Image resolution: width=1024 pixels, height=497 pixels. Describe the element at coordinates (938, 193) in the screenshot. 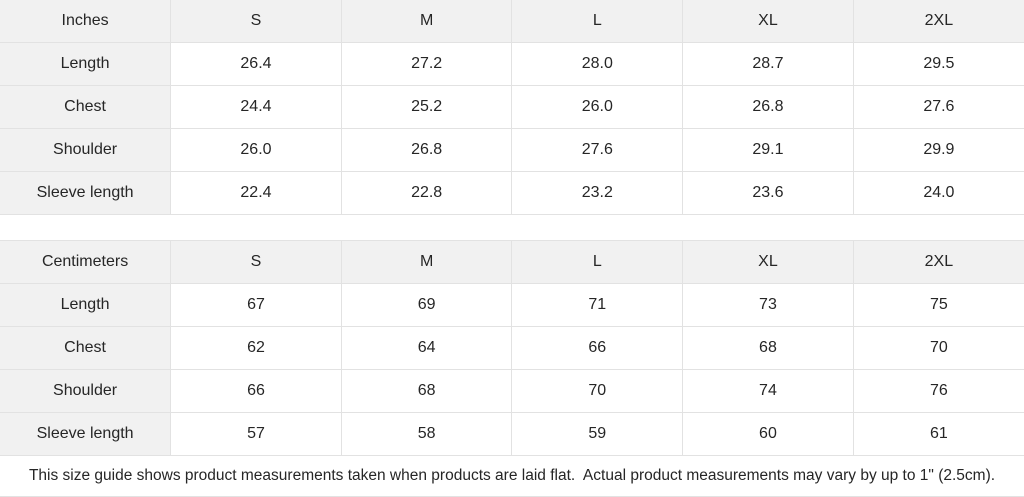

I see `value-cell: 24.0` at that location.